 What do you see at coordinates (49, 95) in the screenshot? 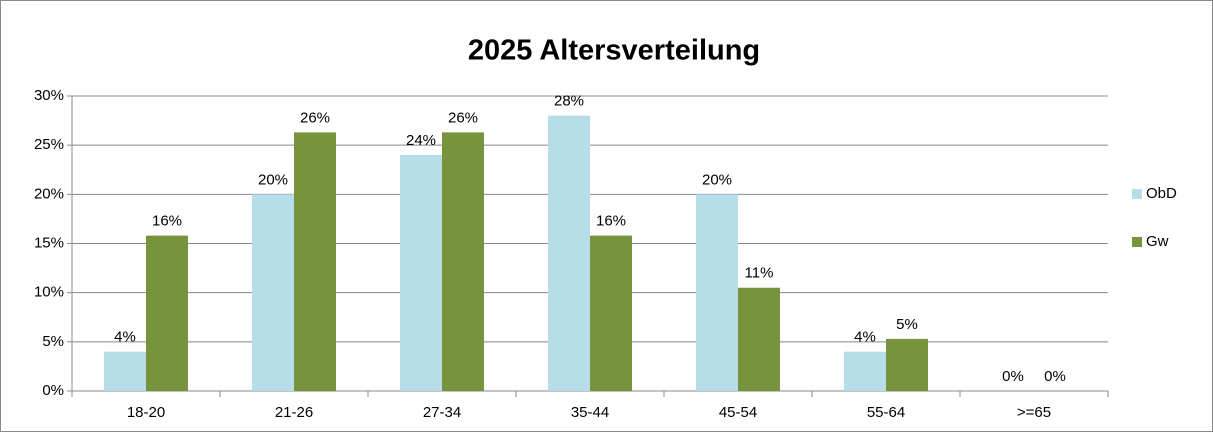
I see `y-tick-label: 30%` at bounding box center [49, 95].